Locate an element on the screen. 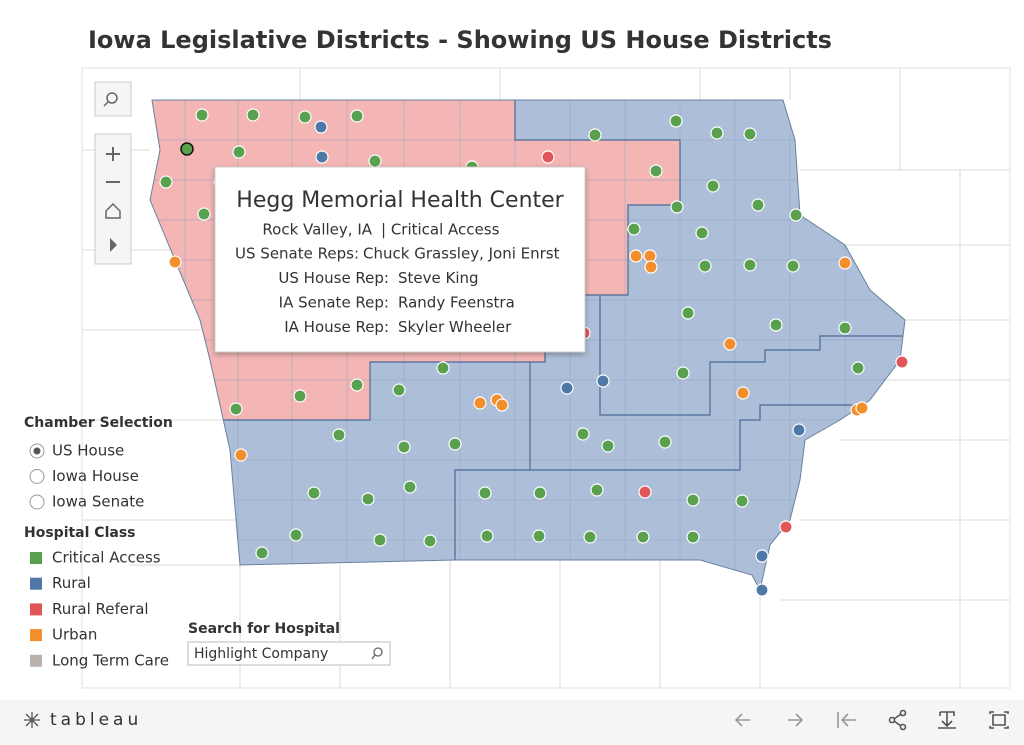 The height and width of the screenshot is (745, 1024). selected-hospital is located at coordinates (187, 149).